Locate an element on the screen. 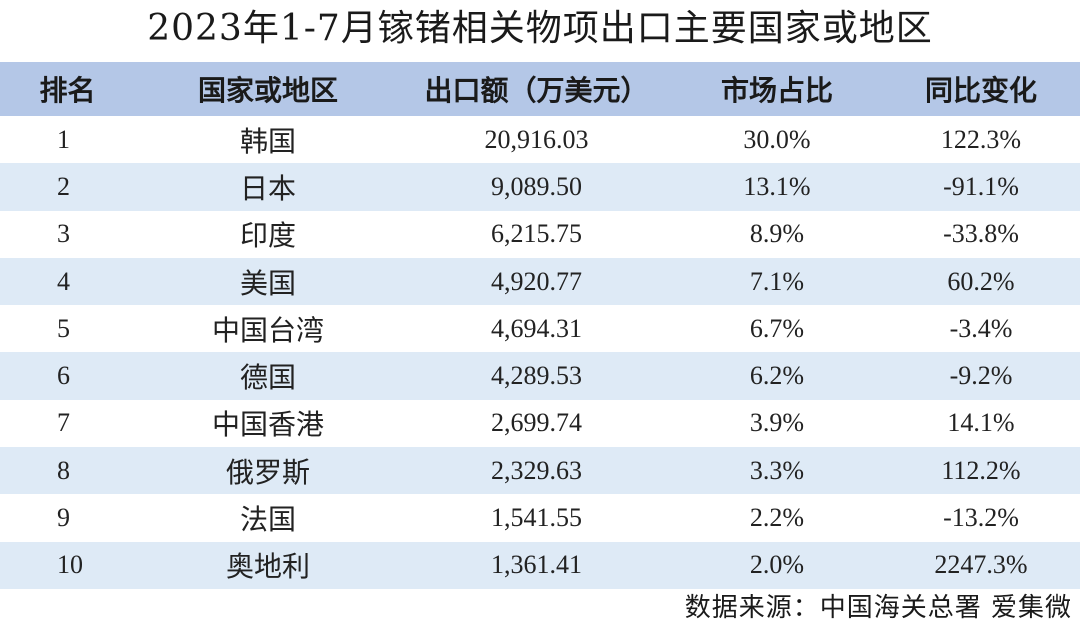 The width and height of the screenshot is (1080, 632). export-cell: 4,920.77 is located at coordinates (536, 281).